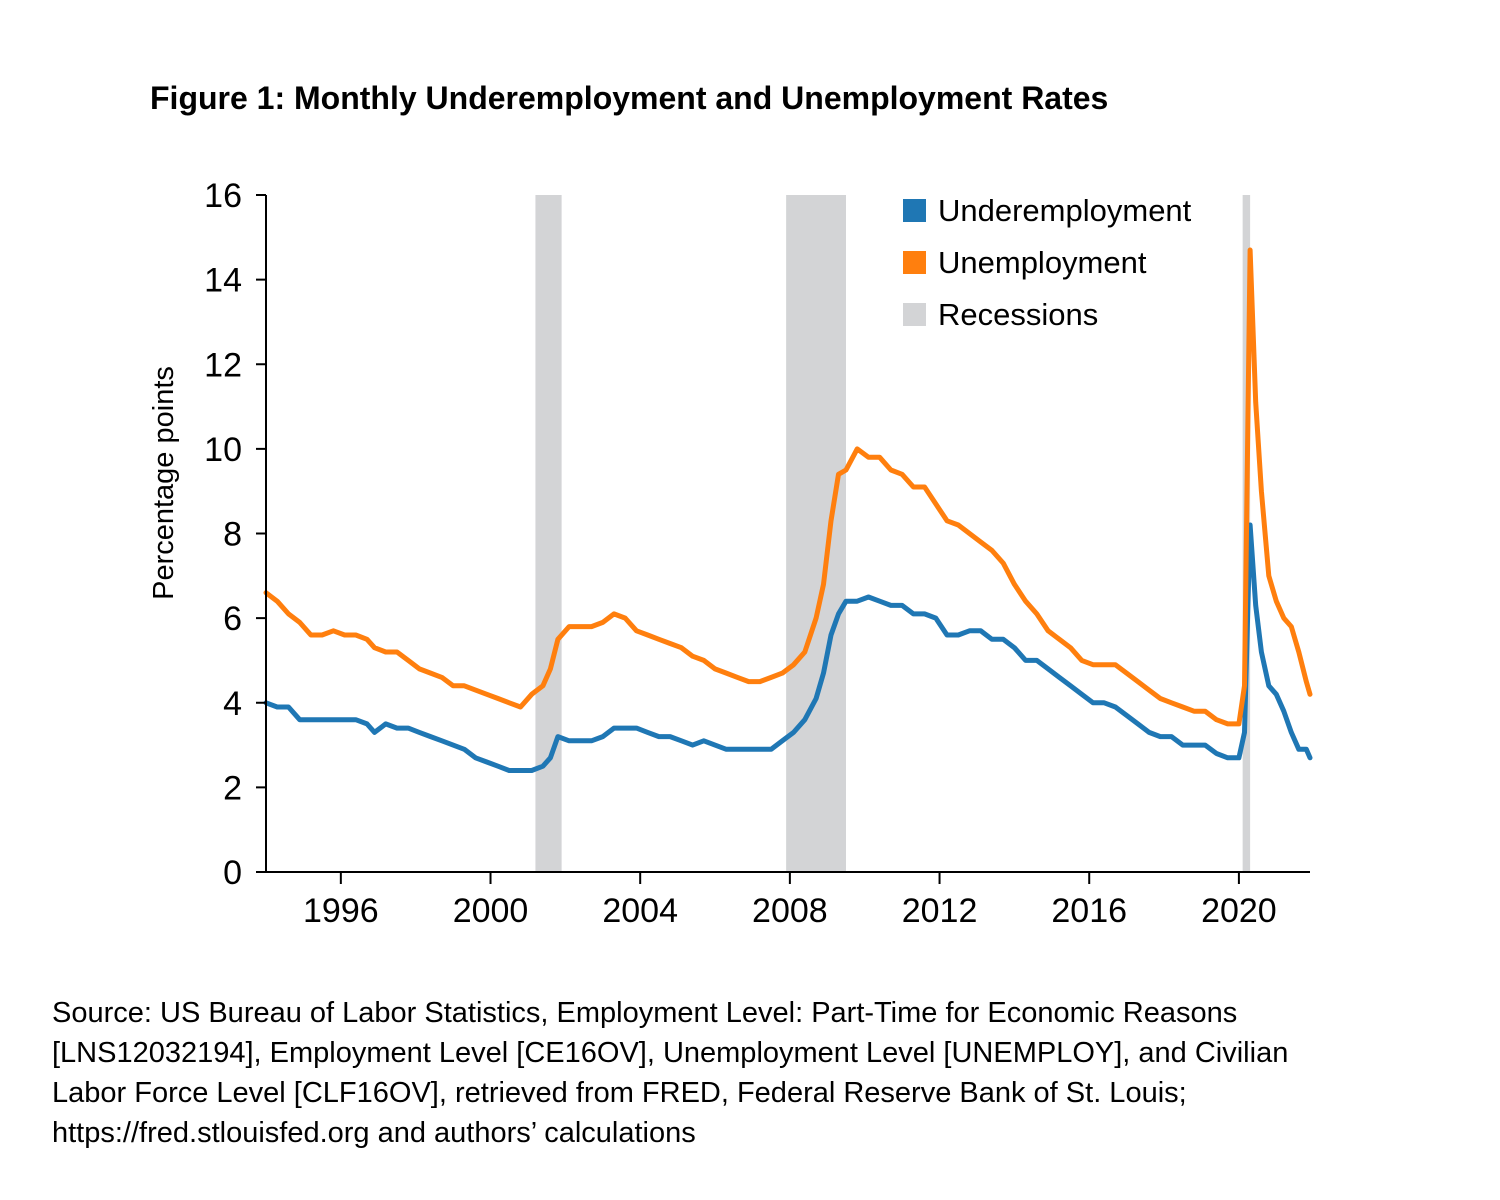 This screenshot has height=1200, width=1500. What do you see at coordinates (232, 619) in the screenshot?
I see `y-tick-label: 6` at bounding box center [232, 619].